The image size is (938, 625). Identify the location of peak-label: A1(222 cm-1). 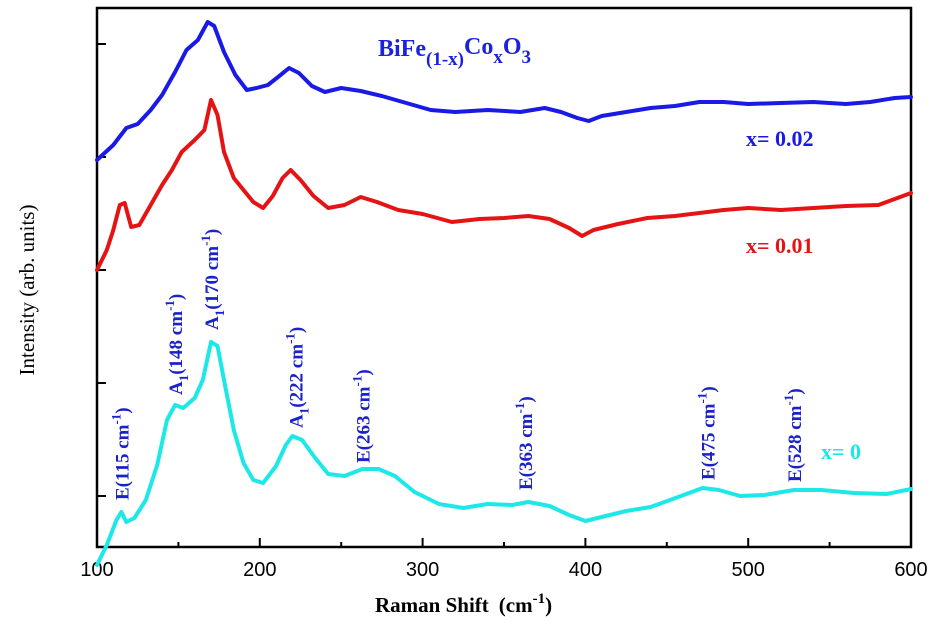
(297, 377).